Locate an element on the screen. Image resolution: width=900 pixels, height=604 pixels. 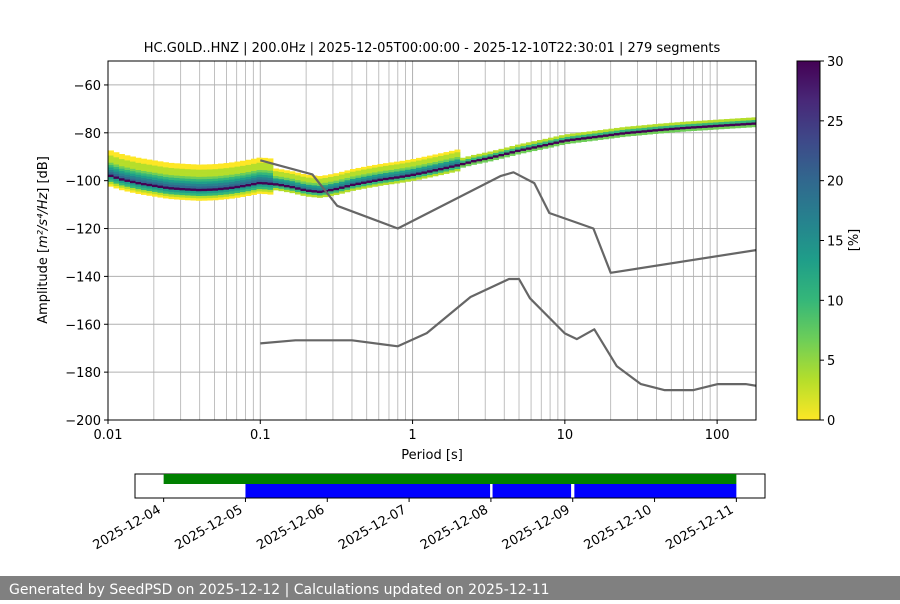
timeline-tick-label: 2025-12-11 is located at coordinates (699, 527).